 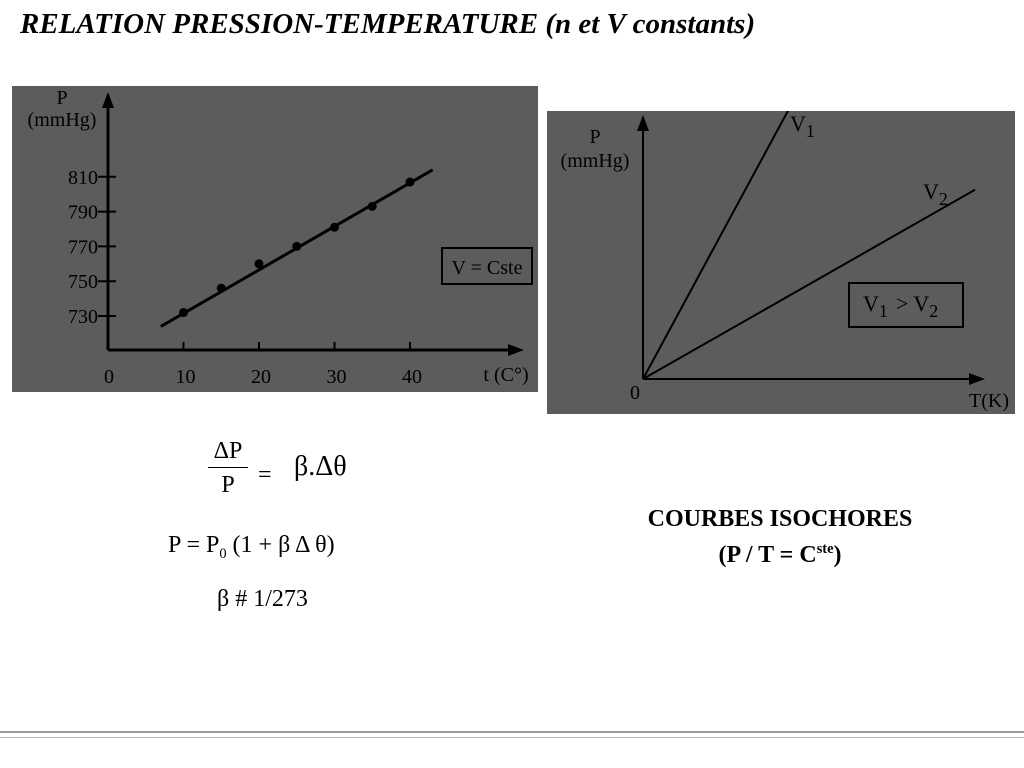 I want to click on isochore-caption: COURBES ISOCHORES (P / T = Cste), so click(x=780, y=537).